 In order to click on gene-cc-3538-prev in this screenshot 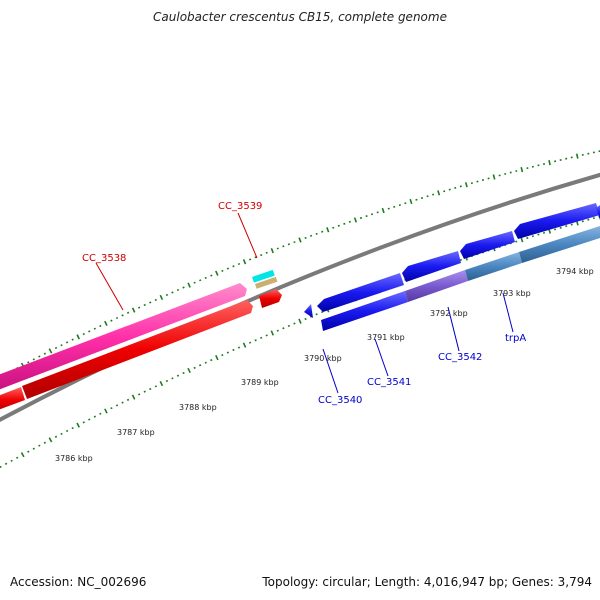, I will do `click(12, 400)`.